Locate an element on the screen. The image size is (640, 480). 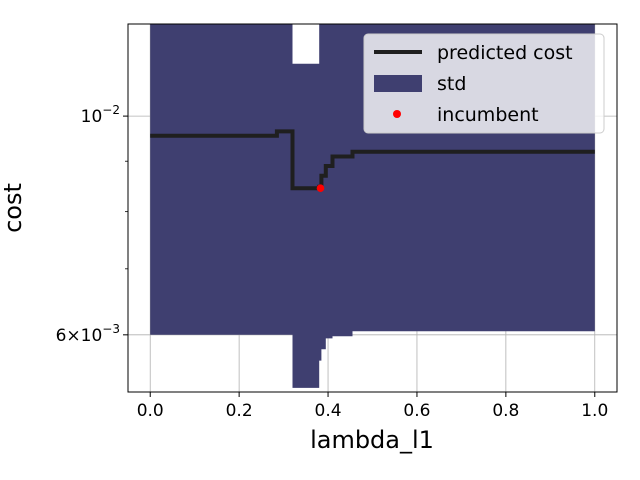
x-tick-label: 0.0 is located at coordinates (150, 411).